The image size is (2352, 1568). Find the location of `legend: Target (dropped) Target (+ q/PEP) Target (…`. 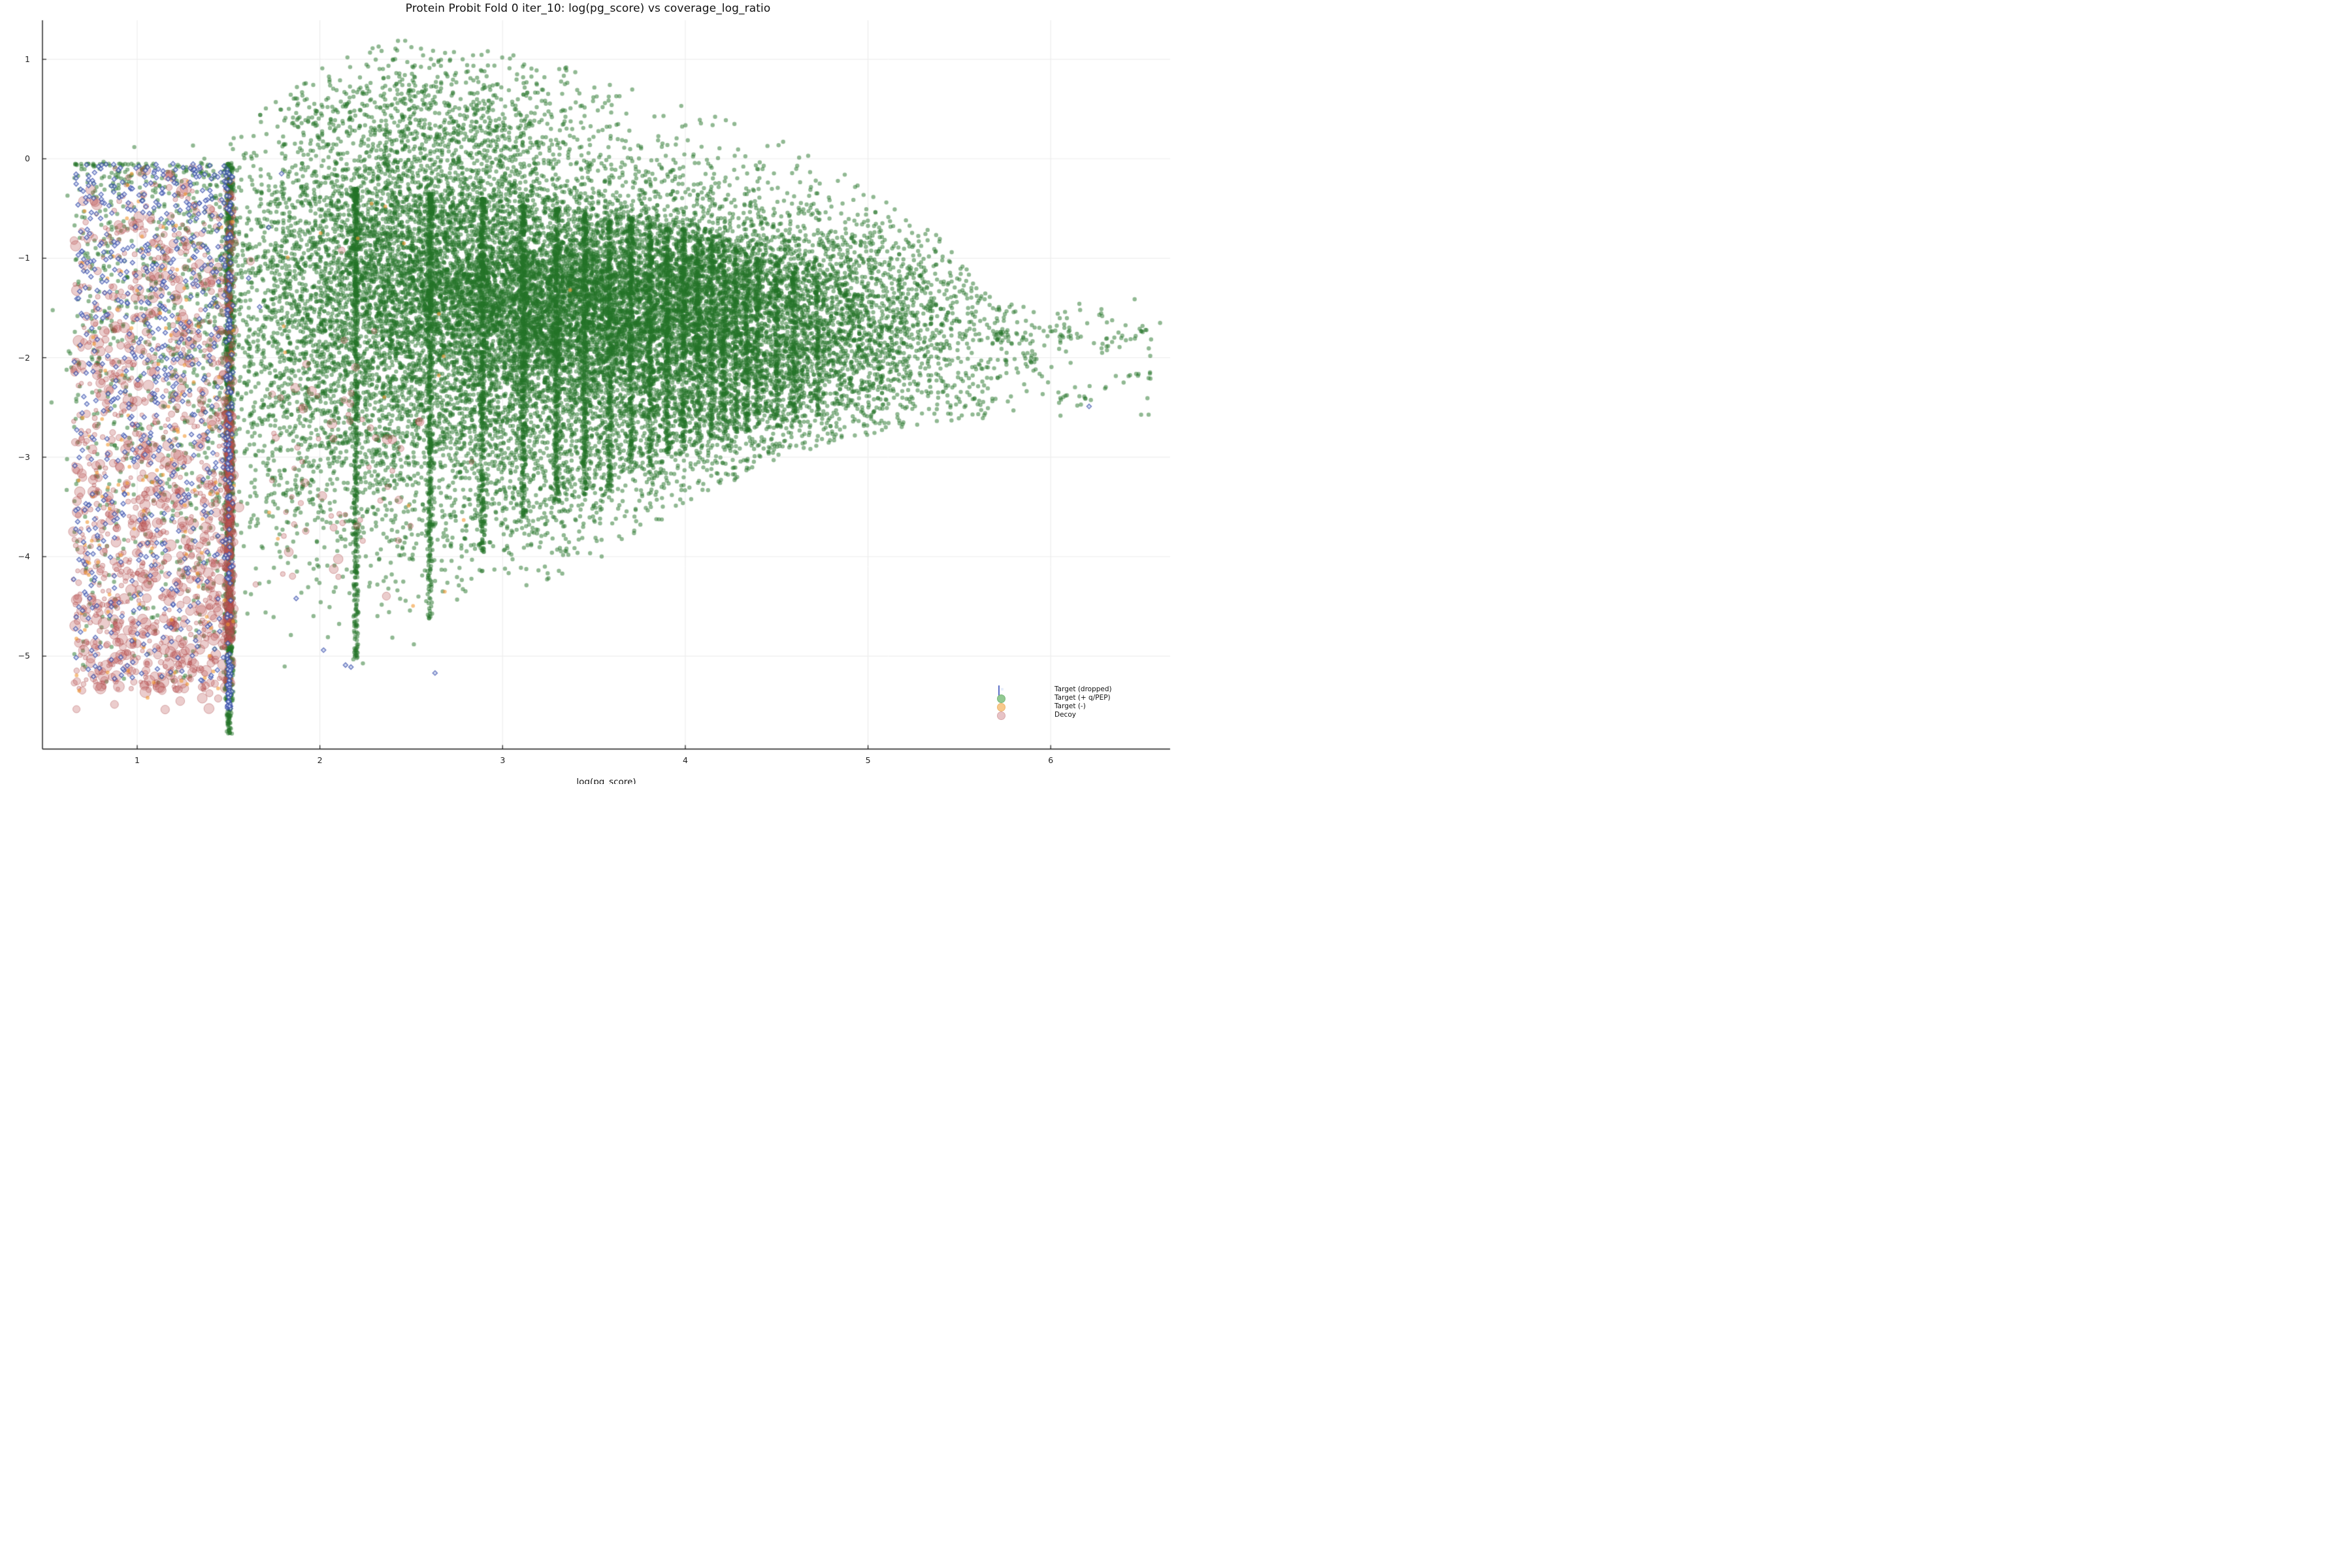

legend: Target (dropped) Target (+ q/PEP) Target (… is located at coordinates (1054, 702).